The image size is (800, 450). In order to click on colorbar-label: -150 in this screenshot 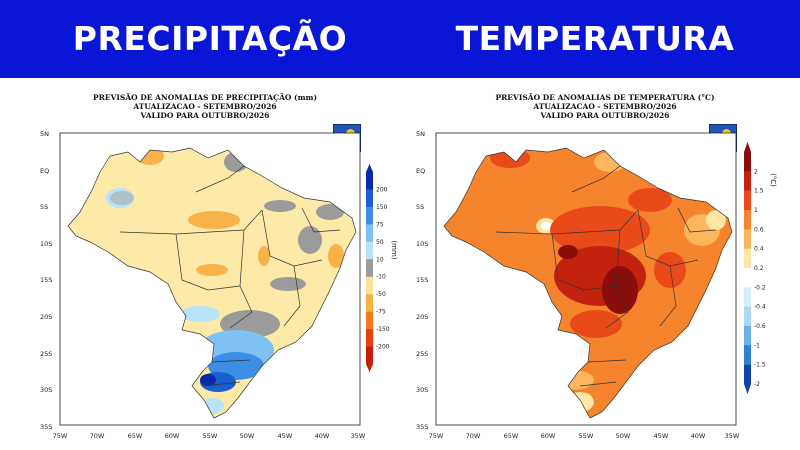, I will do `click(383, 329)`.